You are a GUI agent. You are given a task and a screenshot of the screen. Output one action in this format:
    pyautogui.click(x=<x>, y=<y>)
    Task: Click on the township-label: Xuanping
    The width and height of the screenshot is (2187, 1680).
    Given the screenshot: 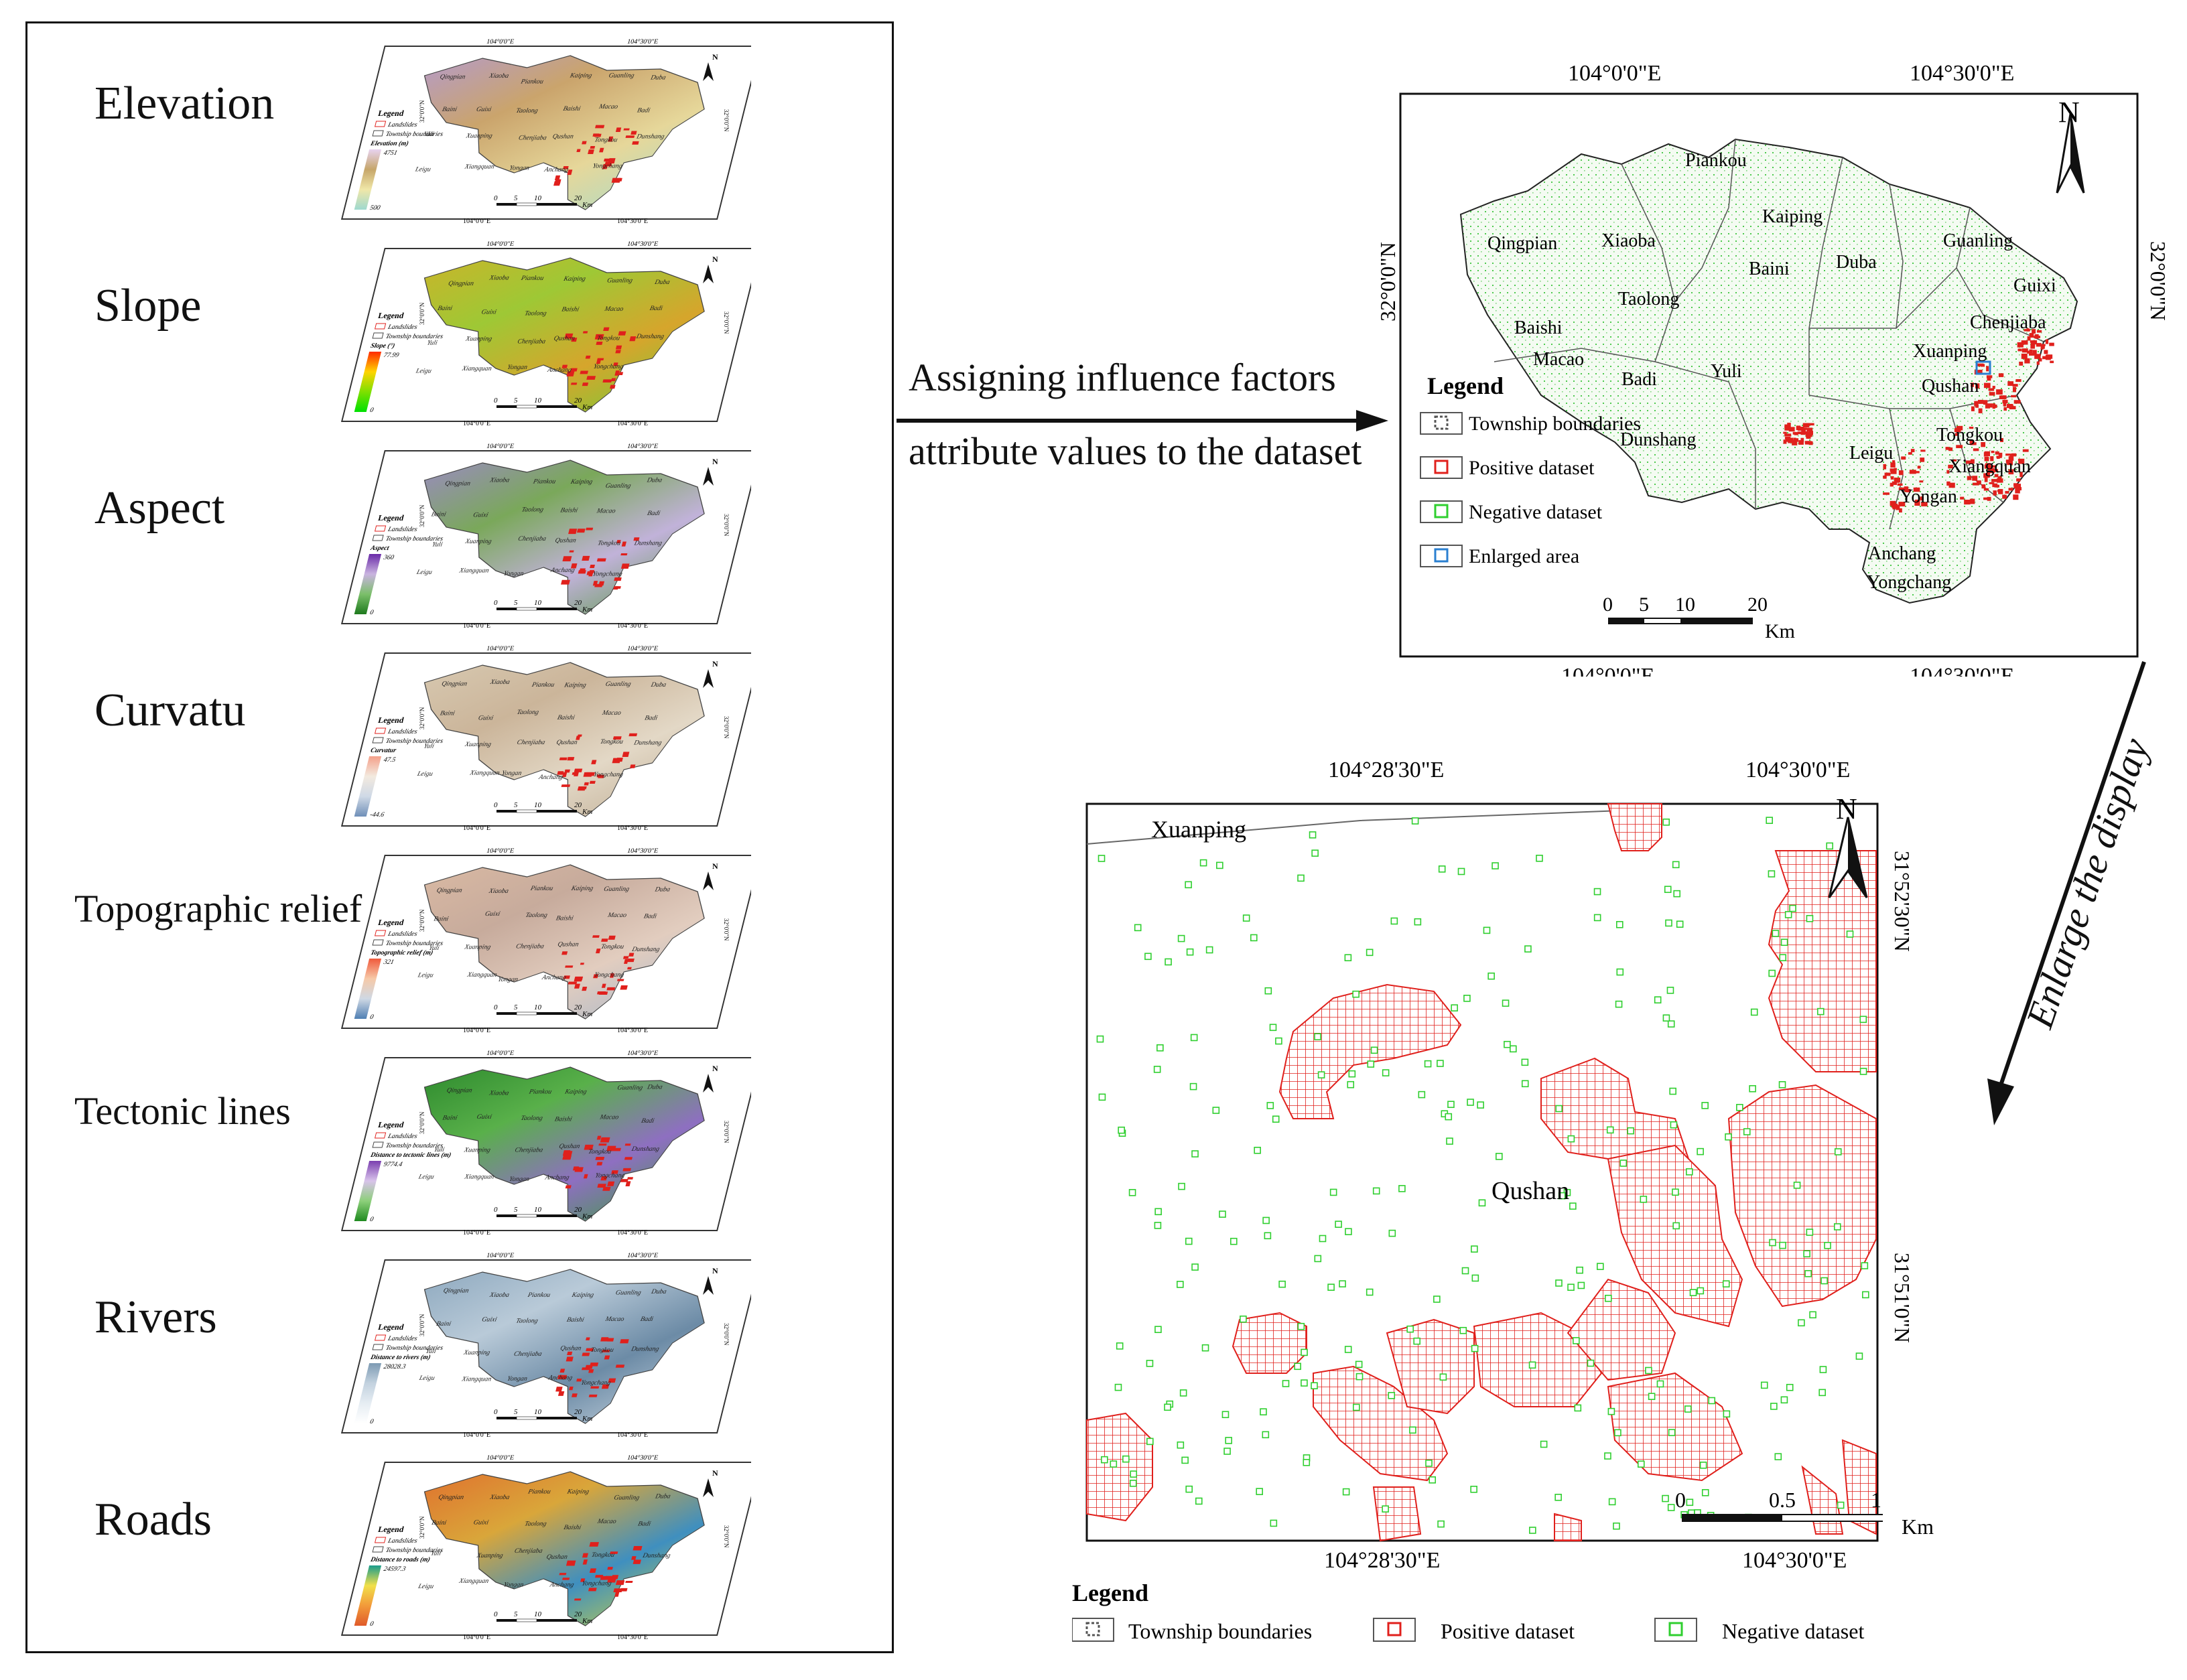 What is the action you would take?
    pyautogui.click(x=479, y=338)
    